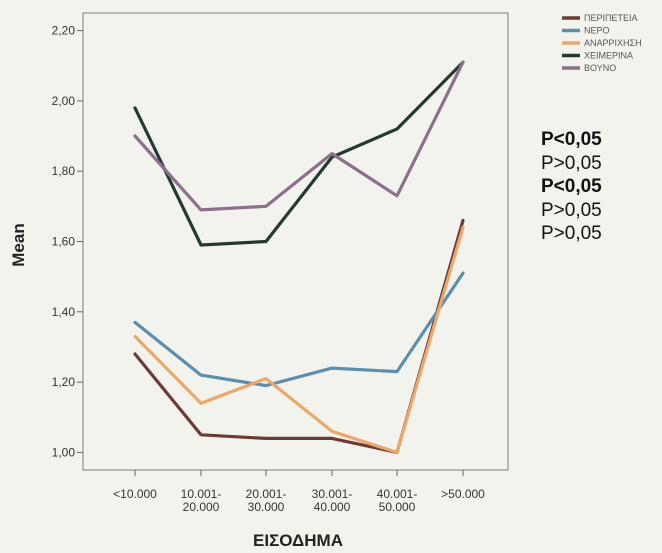  What do you see at coordinates (600, 68) in the screenshot?
I see `legend-label: ΒΟΥΝΟ` at bounding box center [600, 68].